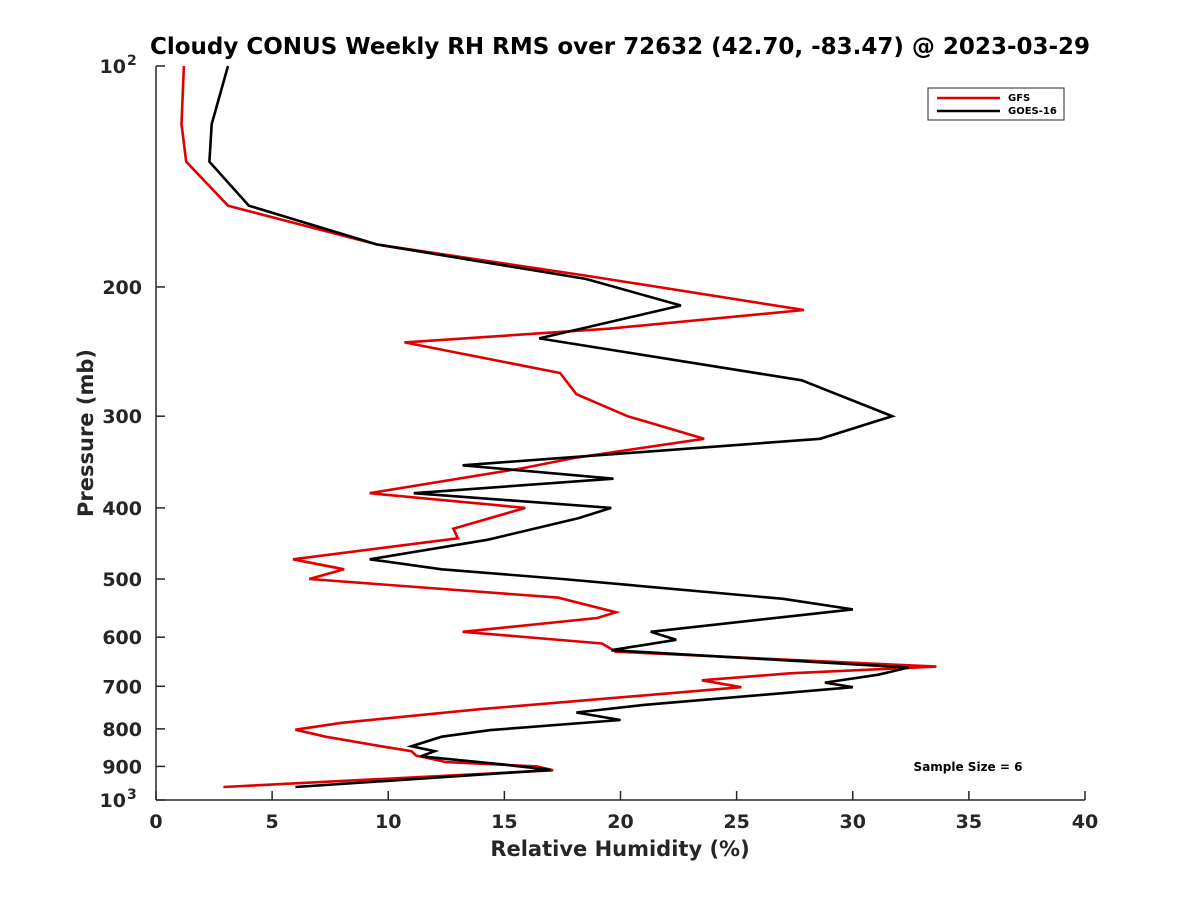 The height and width of the screenshot is (900, 1200). I want to click on x-axis-ticks: 0 5 10 15 20 25 30 35 40, so click(623, 812).